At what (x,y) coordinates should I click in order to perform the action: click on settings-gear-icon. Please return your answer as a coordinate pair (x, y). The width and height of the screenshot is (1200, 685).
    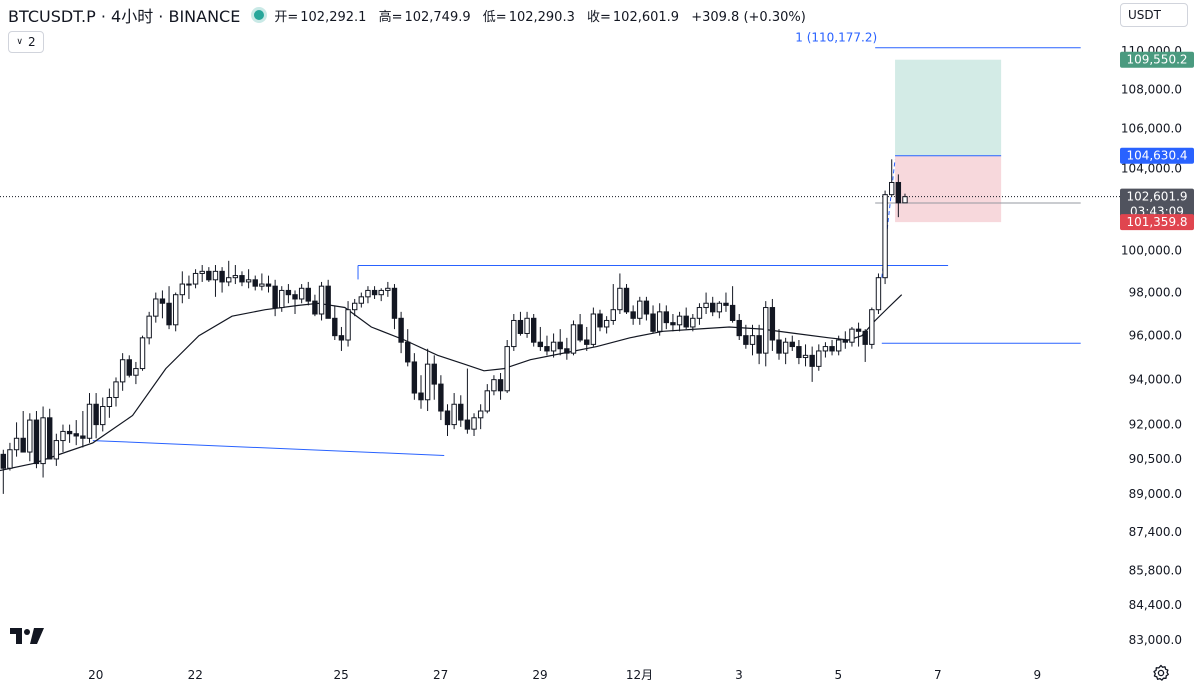
    Looking at the image, I should click on (1161, 673).